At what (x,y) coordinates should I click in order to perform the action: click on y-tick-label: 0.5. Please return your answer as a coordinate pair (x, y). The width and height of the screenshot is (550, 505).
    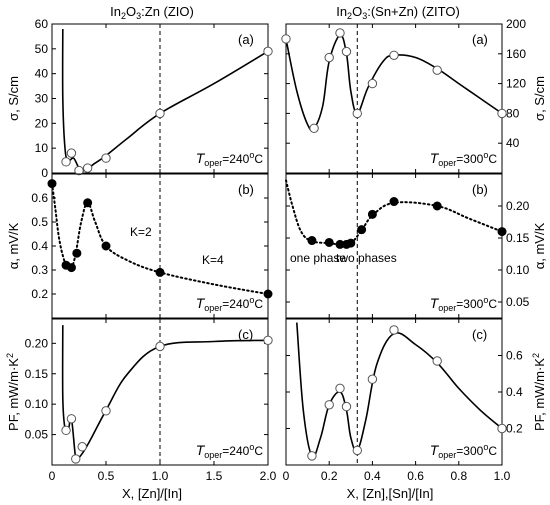
    Looking at the image, I should click on (39, 222).